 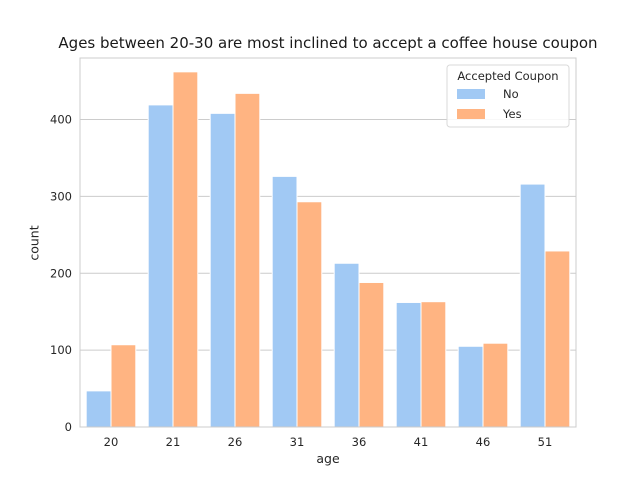 What do you see at coordinates (111, 442) in the screenshot?
I see `x-tick-label: 20` at bounding box center [111, 442].